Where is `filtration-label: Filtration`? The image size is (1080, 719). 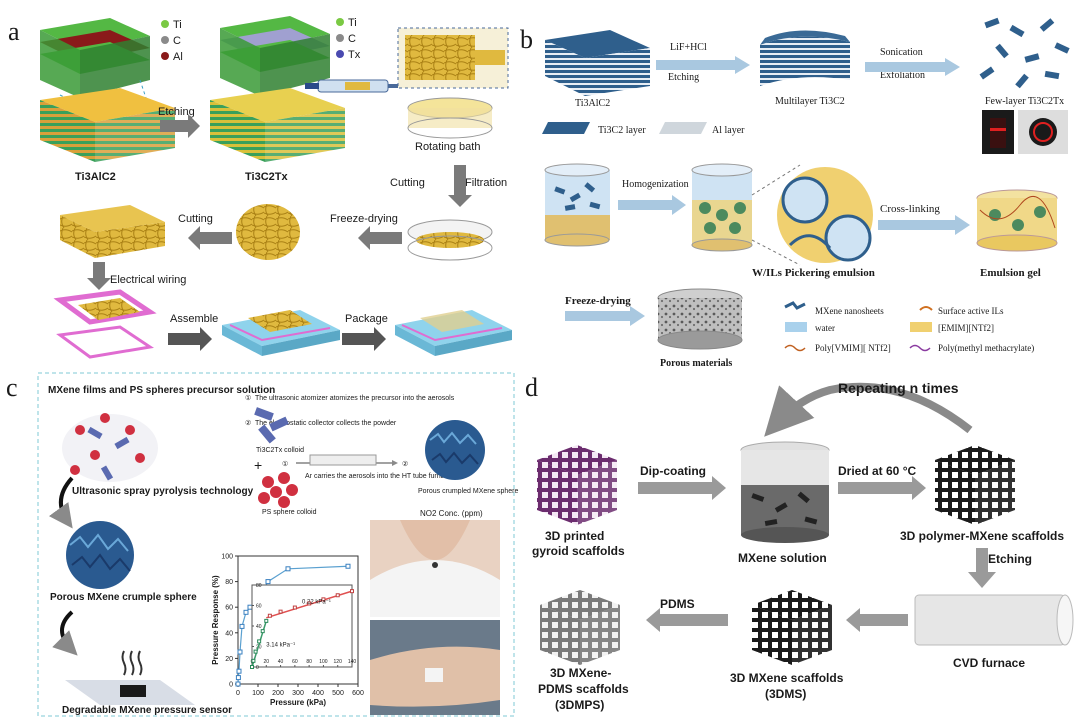
filtration-label: Filtration is located at coordinates (486, 183).